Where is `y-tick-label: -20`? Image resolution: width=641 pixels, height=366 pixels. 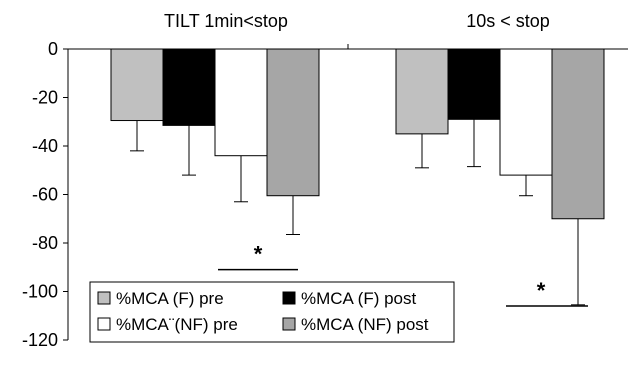 y-tick-label: -20 is located at coordinates (45, 98).